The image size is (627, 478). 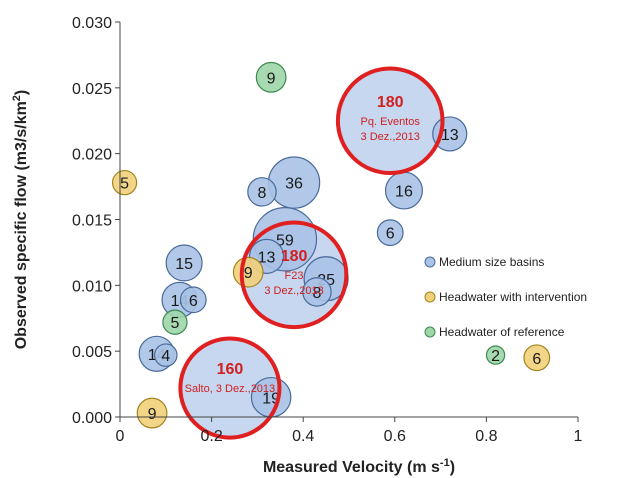 I want to click on highlighted-event-caption: Pq. Eventos, so click(x=391, y=122).